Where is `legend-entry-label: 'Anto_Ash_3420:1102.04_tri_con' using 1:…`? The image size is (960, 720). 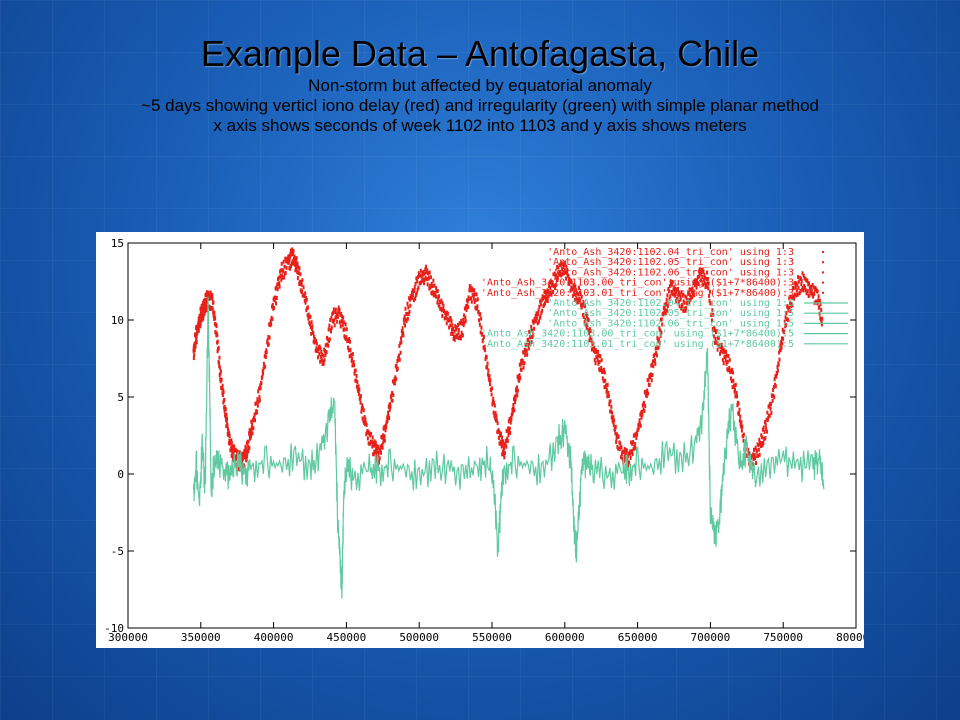
legend-entry-label: 'Anto_Ash_3420:1102.04_tri_con' using 1:… is located at coordinates (670, 303).